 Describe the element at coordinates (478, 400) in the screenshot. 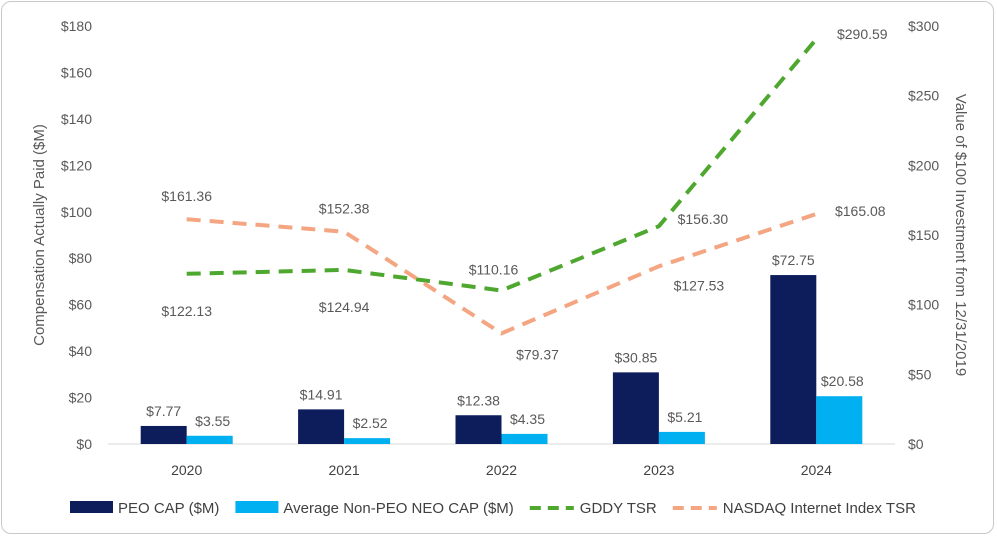

I see `bar-data-label: $12.38` at that location.